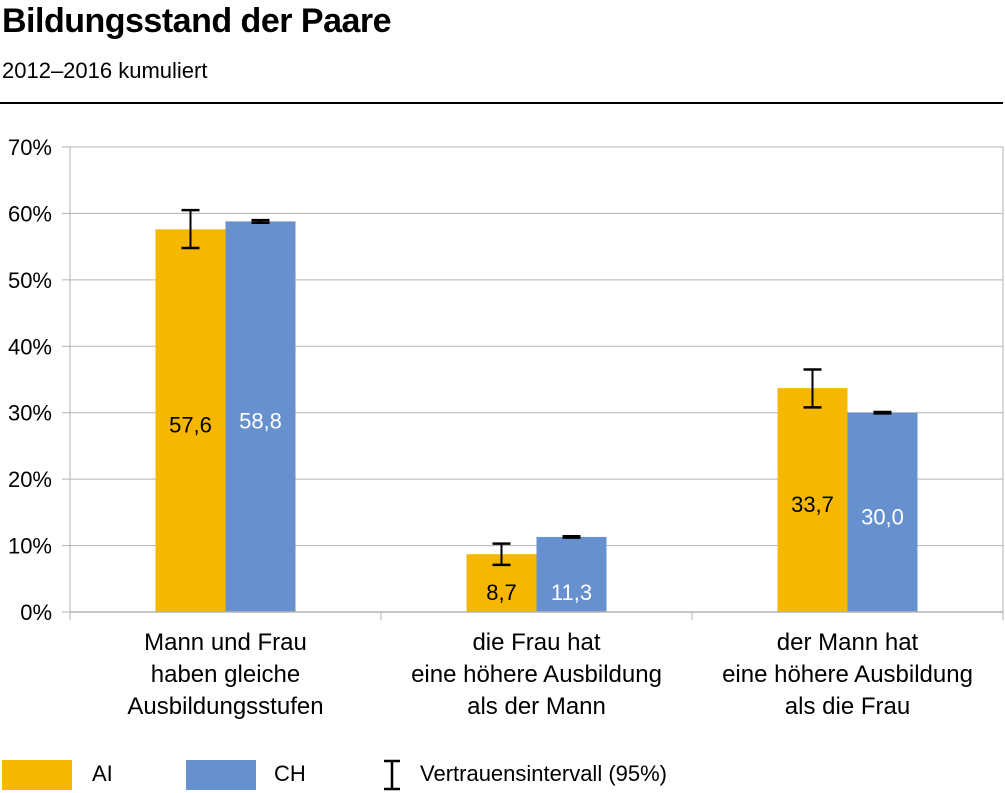 The image size is (1005, 793). What do you see at coordinates (848, 642) in the screenshot?
I see `x-category-label: der Mann hat` at bounding box center [848, 642].